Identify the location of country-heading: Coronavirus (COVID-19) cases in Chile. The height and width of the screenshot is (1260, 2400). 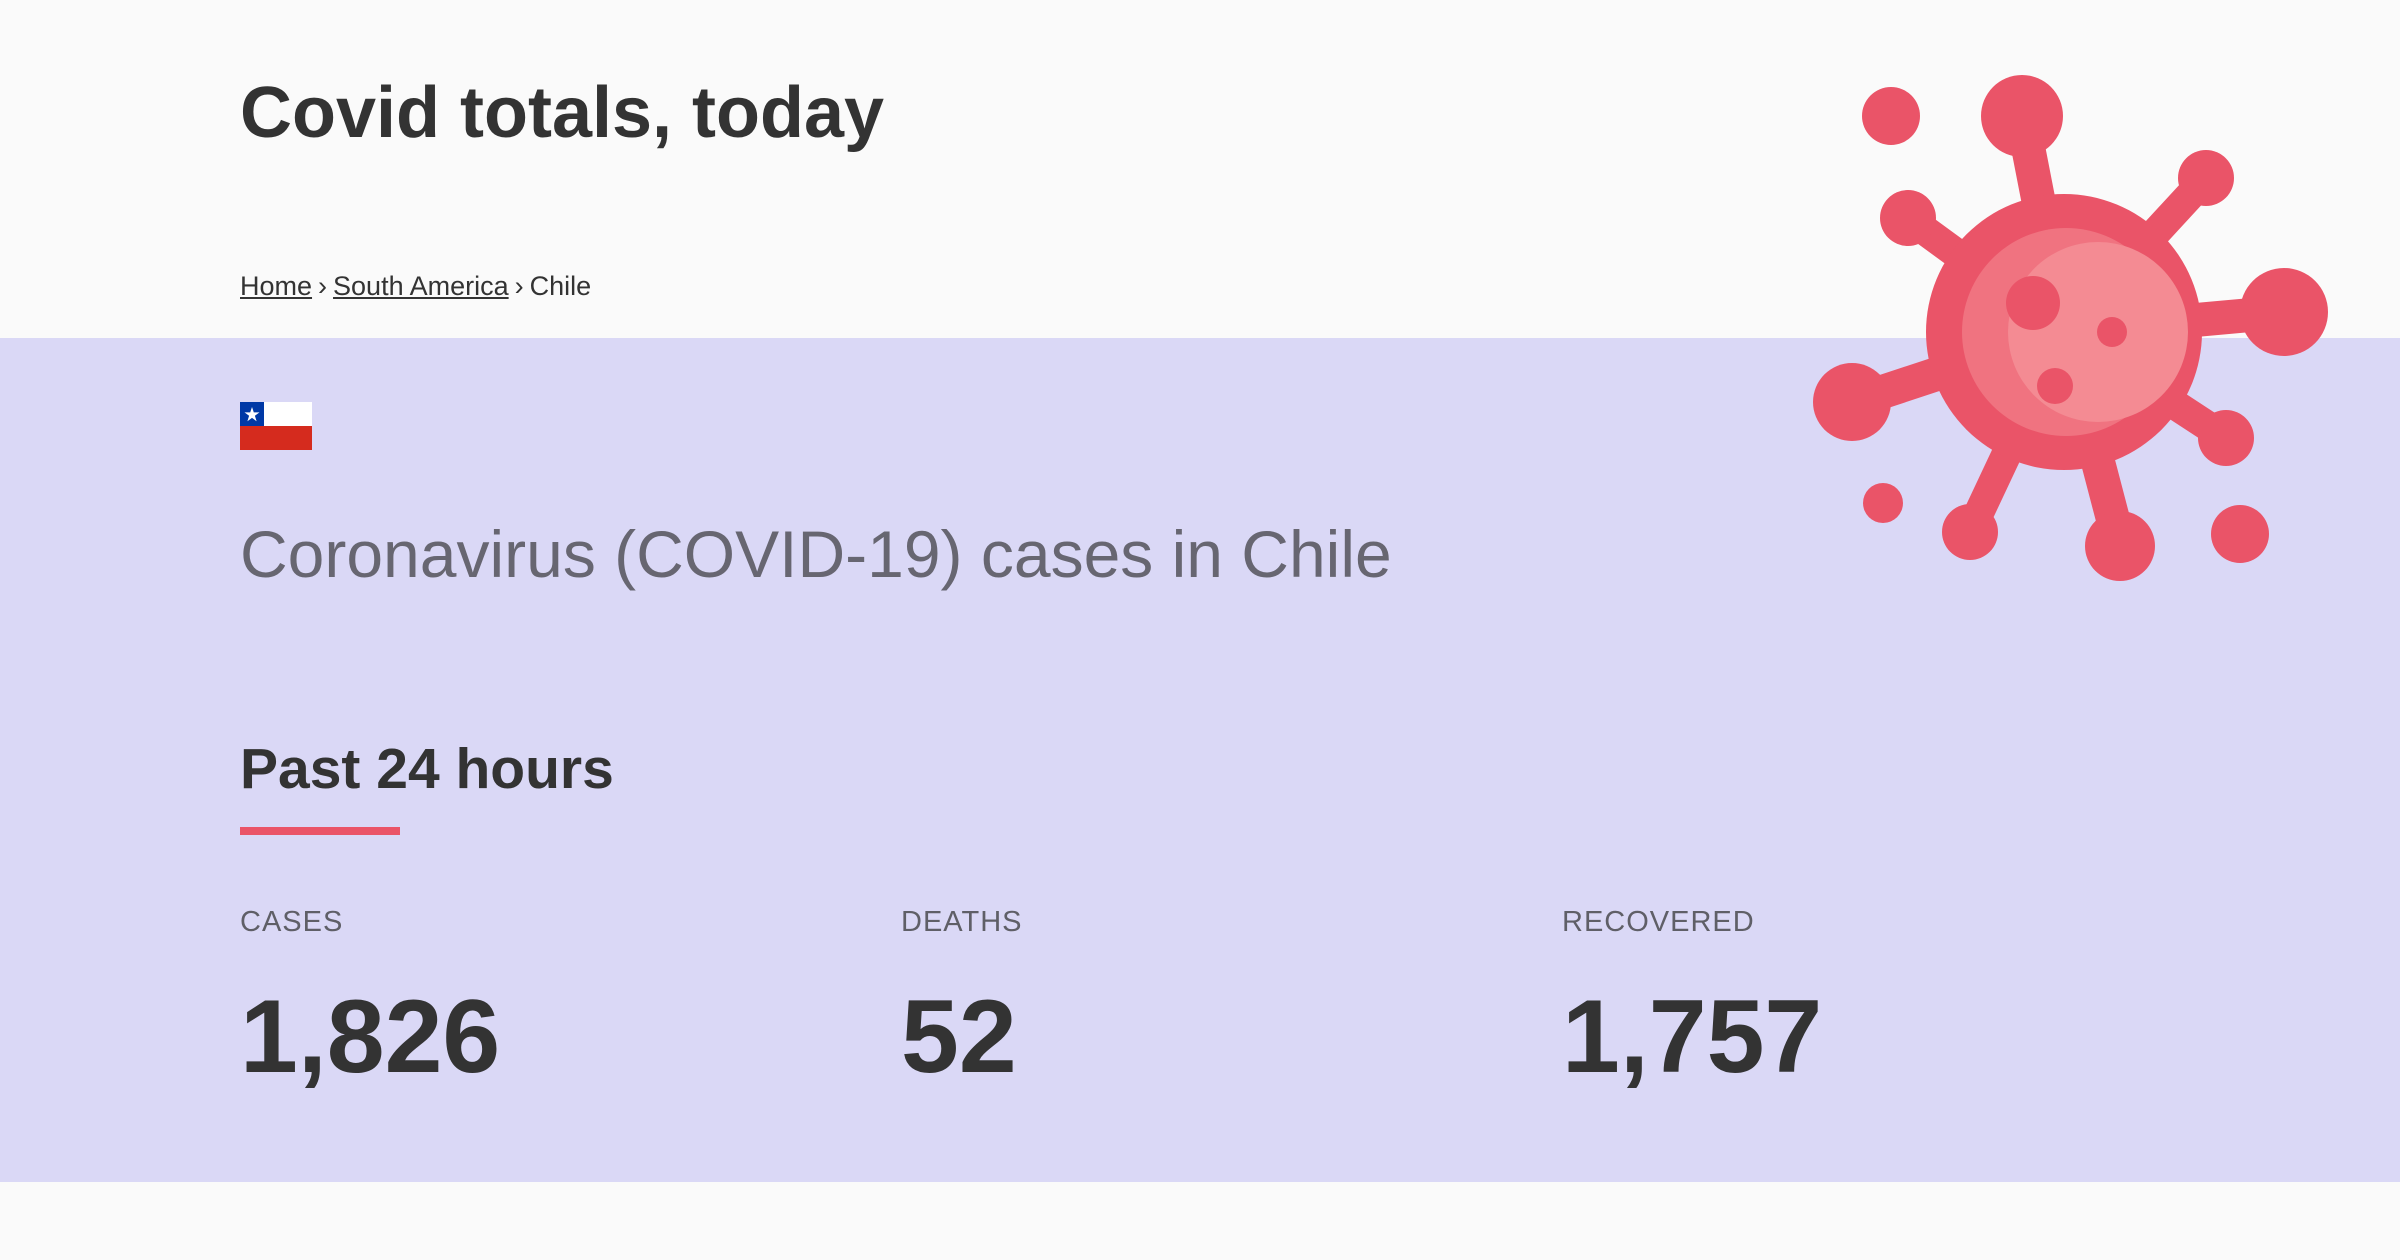
(816, 554).